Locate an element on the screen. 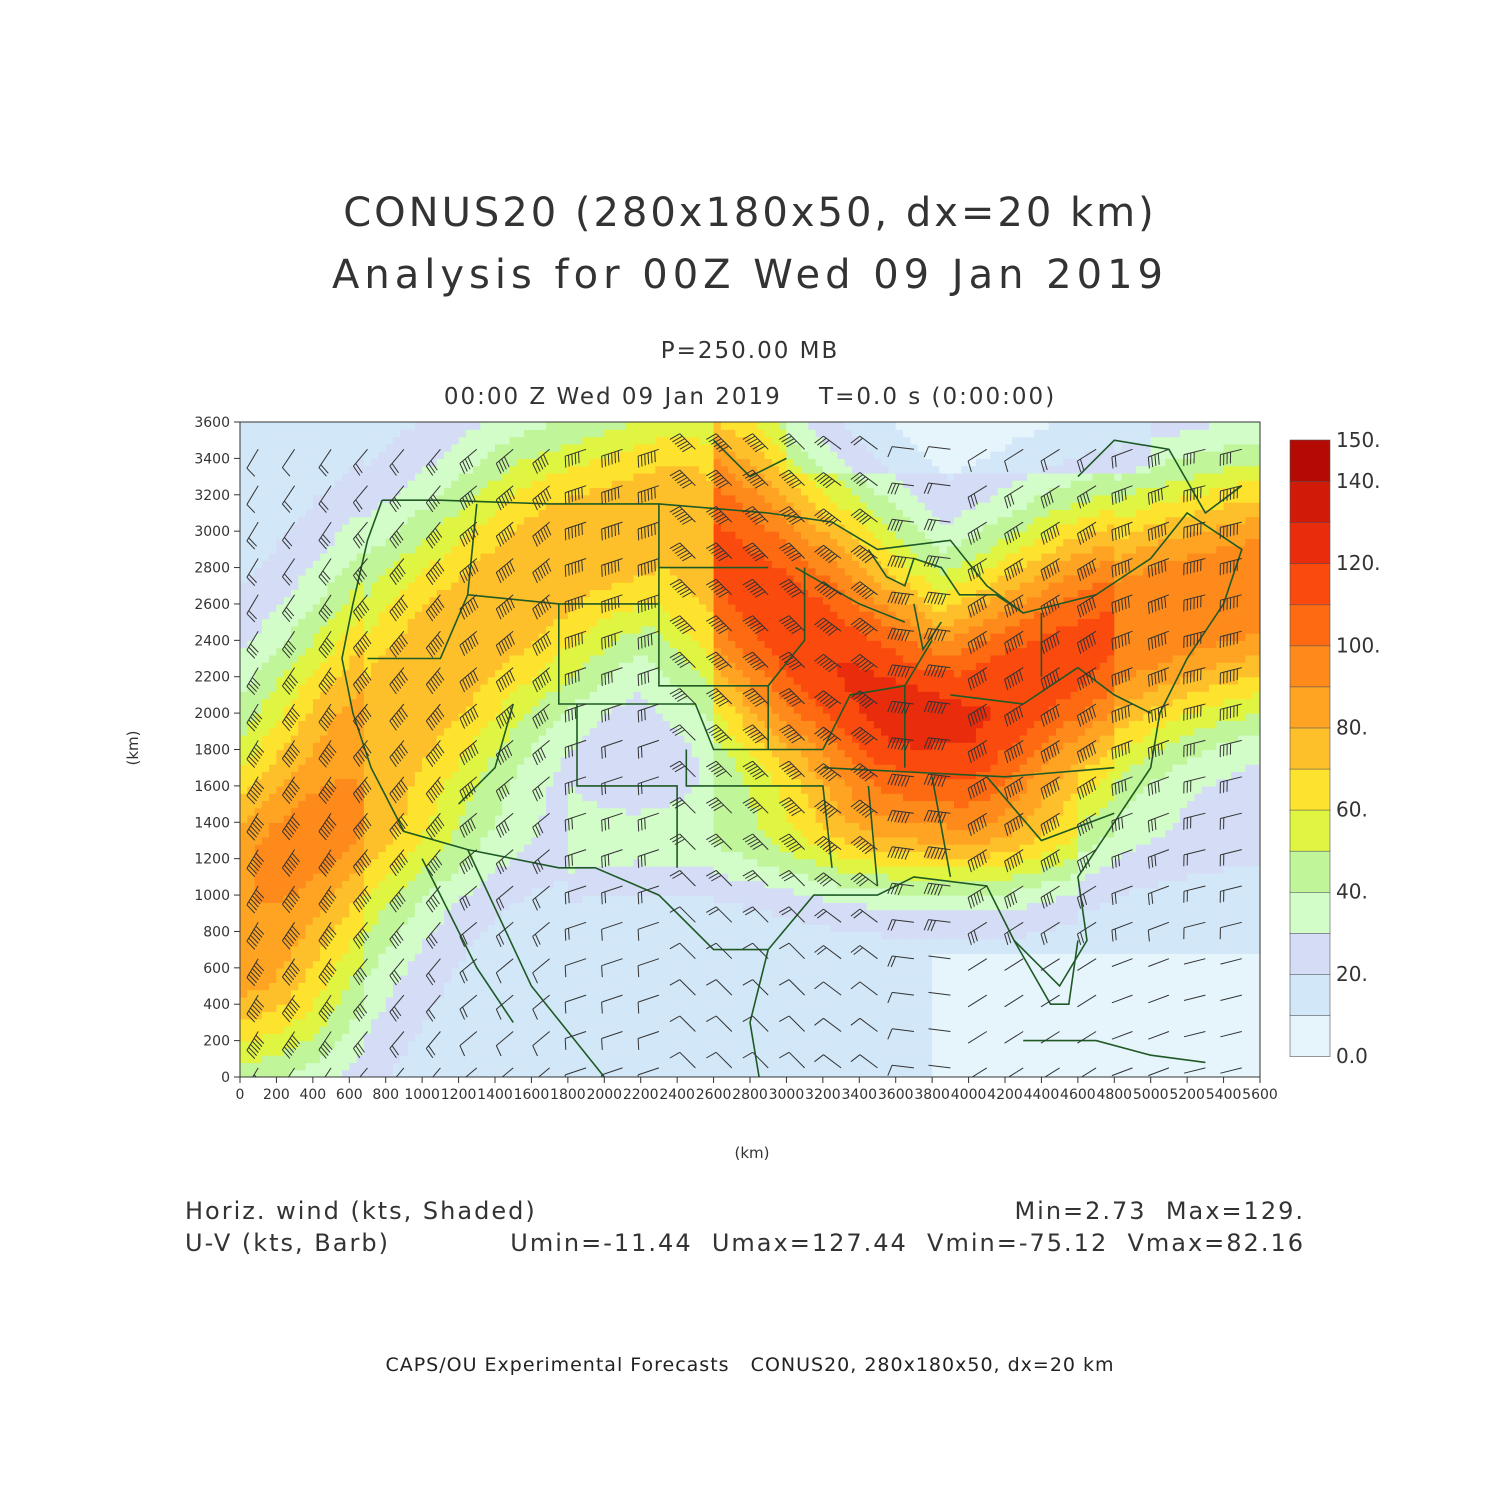 Image resolution: width=1500 pixels, height=1500 pixels. y-tick-label: 3600 is located at coordinates (212, 423).